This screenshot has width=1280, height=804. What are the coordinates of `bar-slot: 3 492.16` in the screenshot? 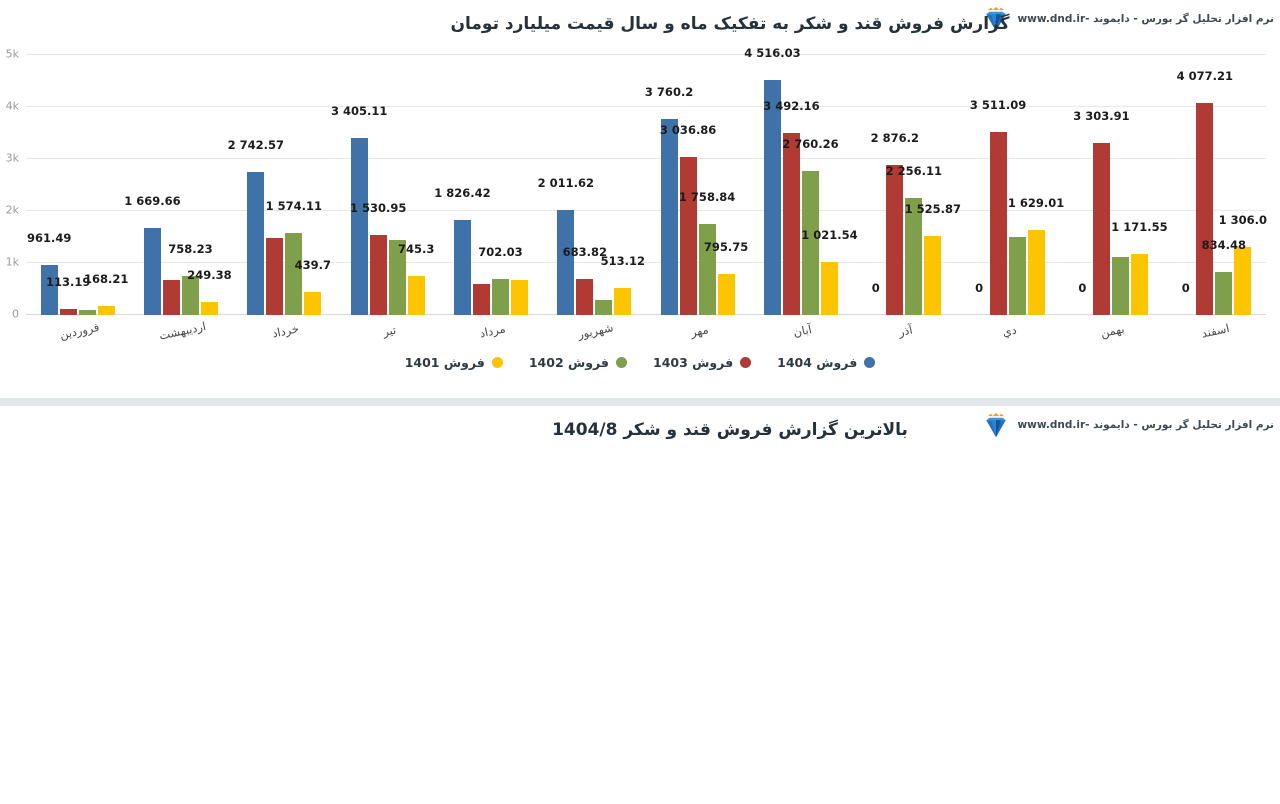 It's located at (791, 185).